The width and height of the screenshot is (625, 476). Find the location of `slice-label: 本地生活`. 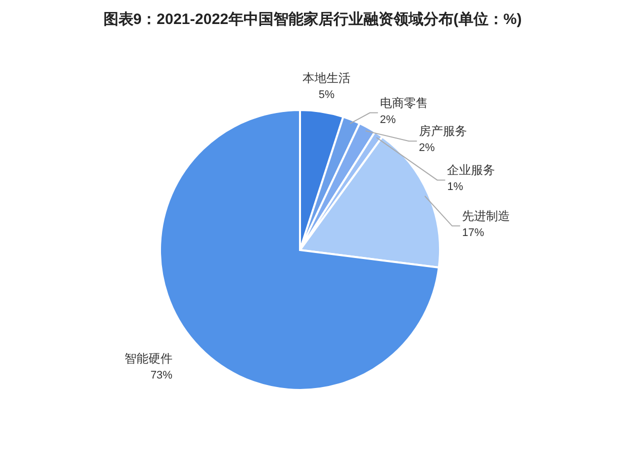

slice-label: 本地生活 is located at coordinates (326, 78).